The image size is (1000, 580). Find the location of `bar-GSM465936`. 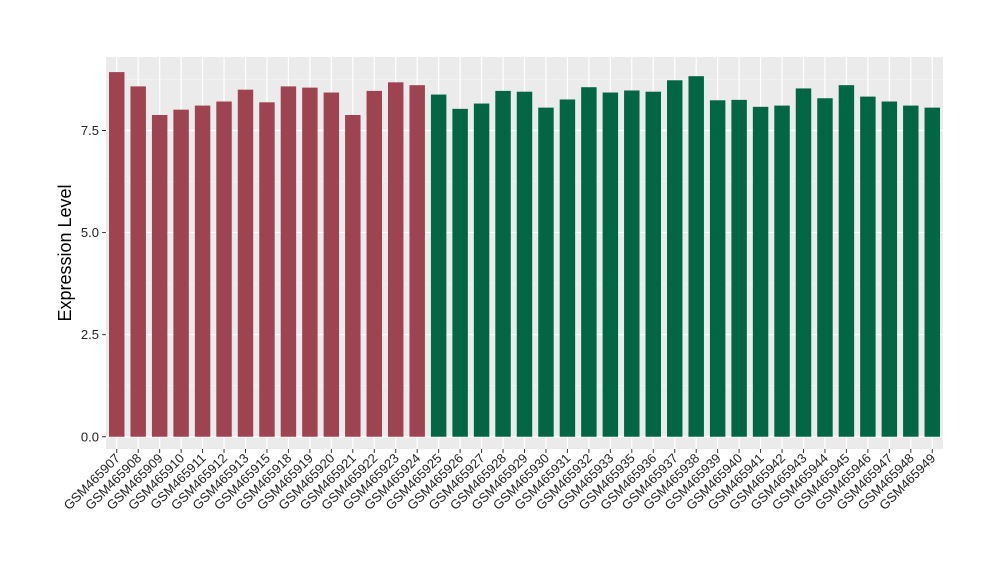

bar-GSM465936 is located at coordinates (653, 264).